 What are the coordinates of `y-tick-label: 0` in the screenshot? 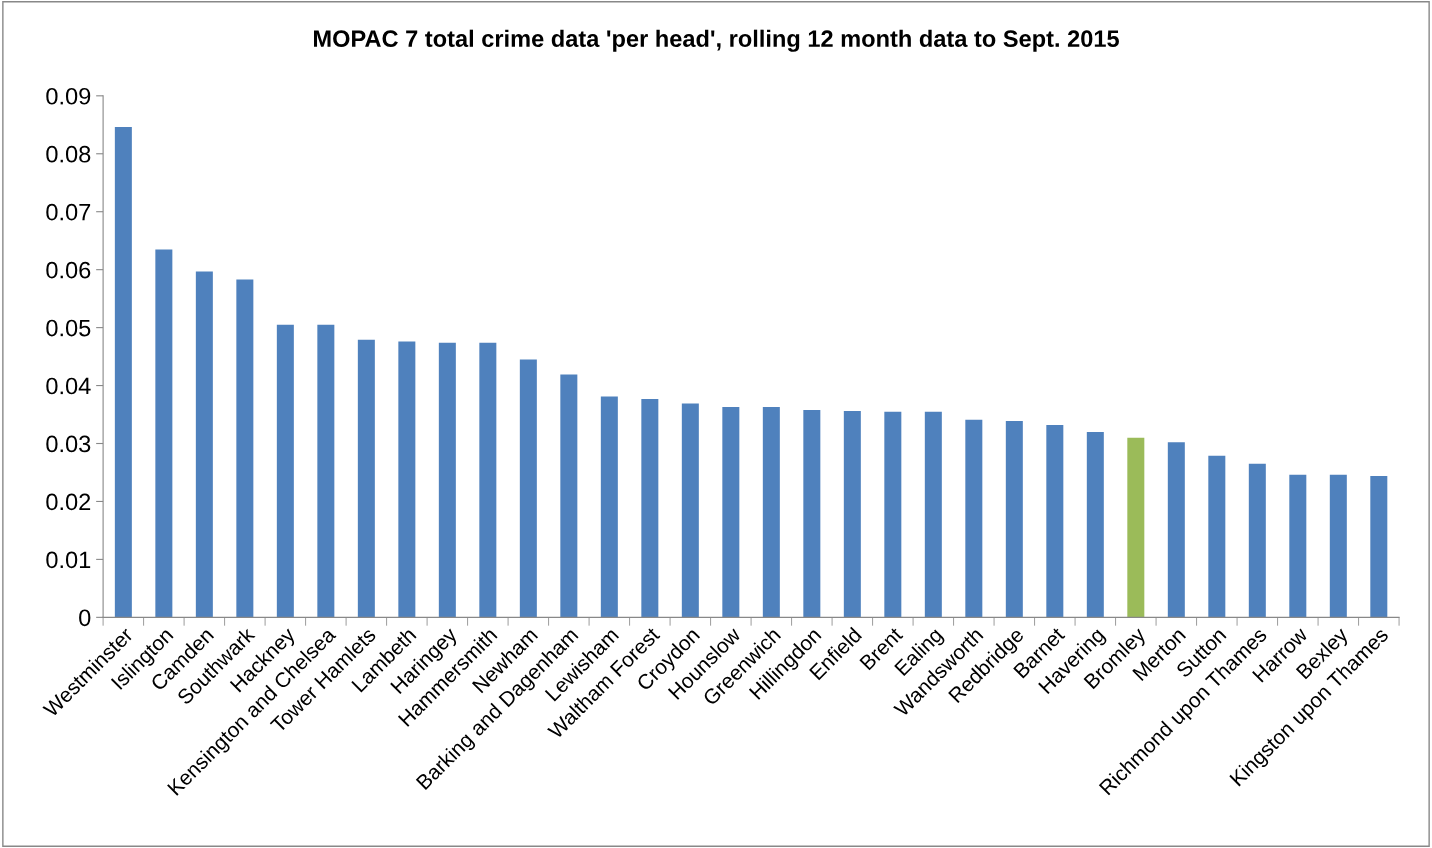 It's located at (85, 618).